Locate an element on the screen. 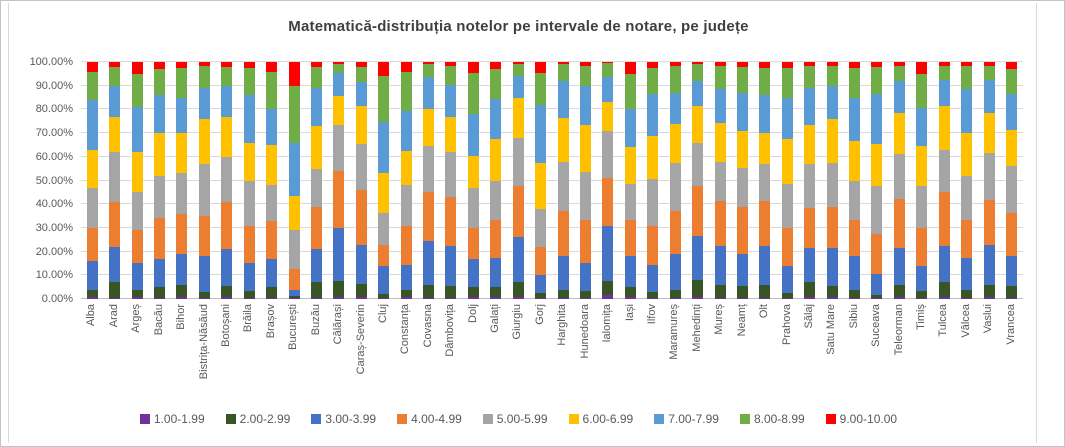  x-label-slot: Prahova is located at coordinates (787, 352).